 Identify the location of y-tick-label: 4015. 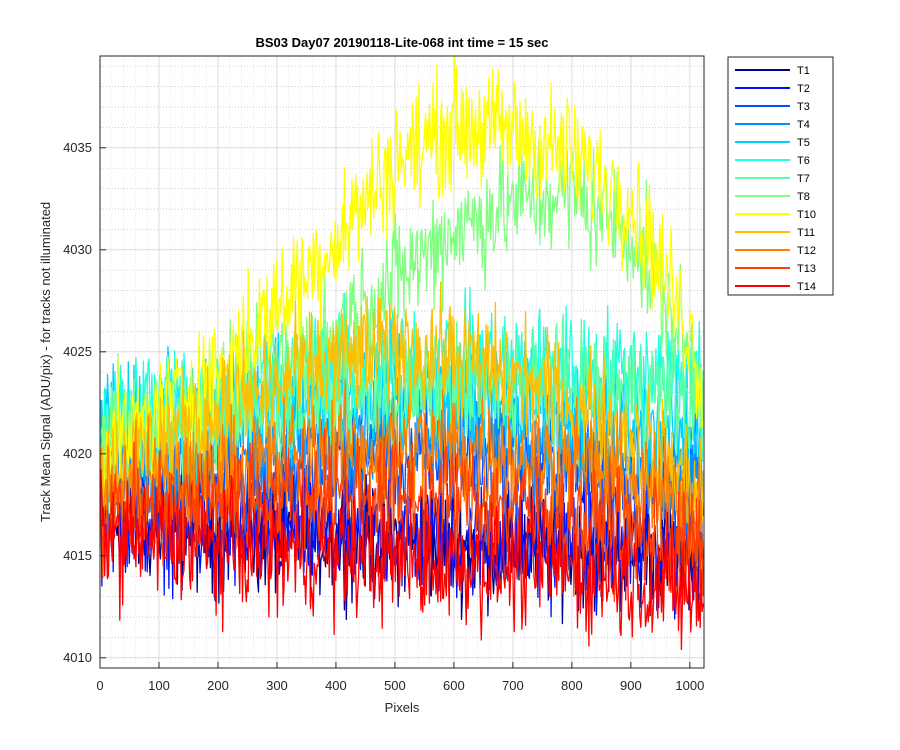
(77, 555).